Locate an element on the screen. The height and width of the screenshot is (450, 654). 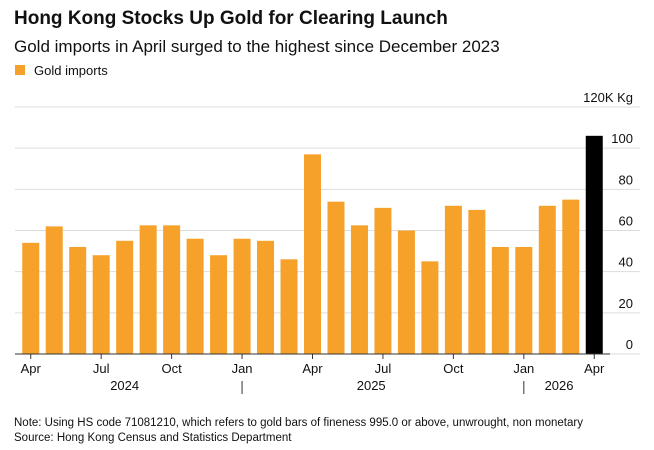
year-label: 2025 is located at coordinates (371, 385).